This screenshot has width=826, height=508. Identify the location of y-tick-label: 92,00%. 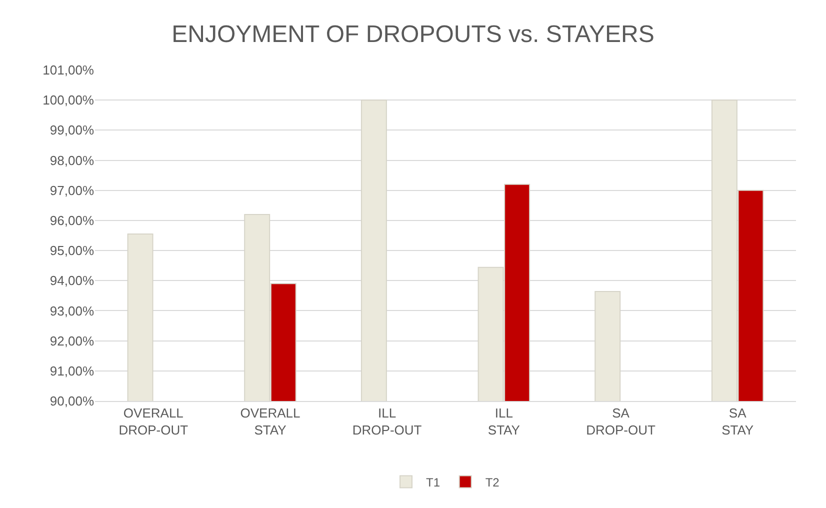
(72, 340).